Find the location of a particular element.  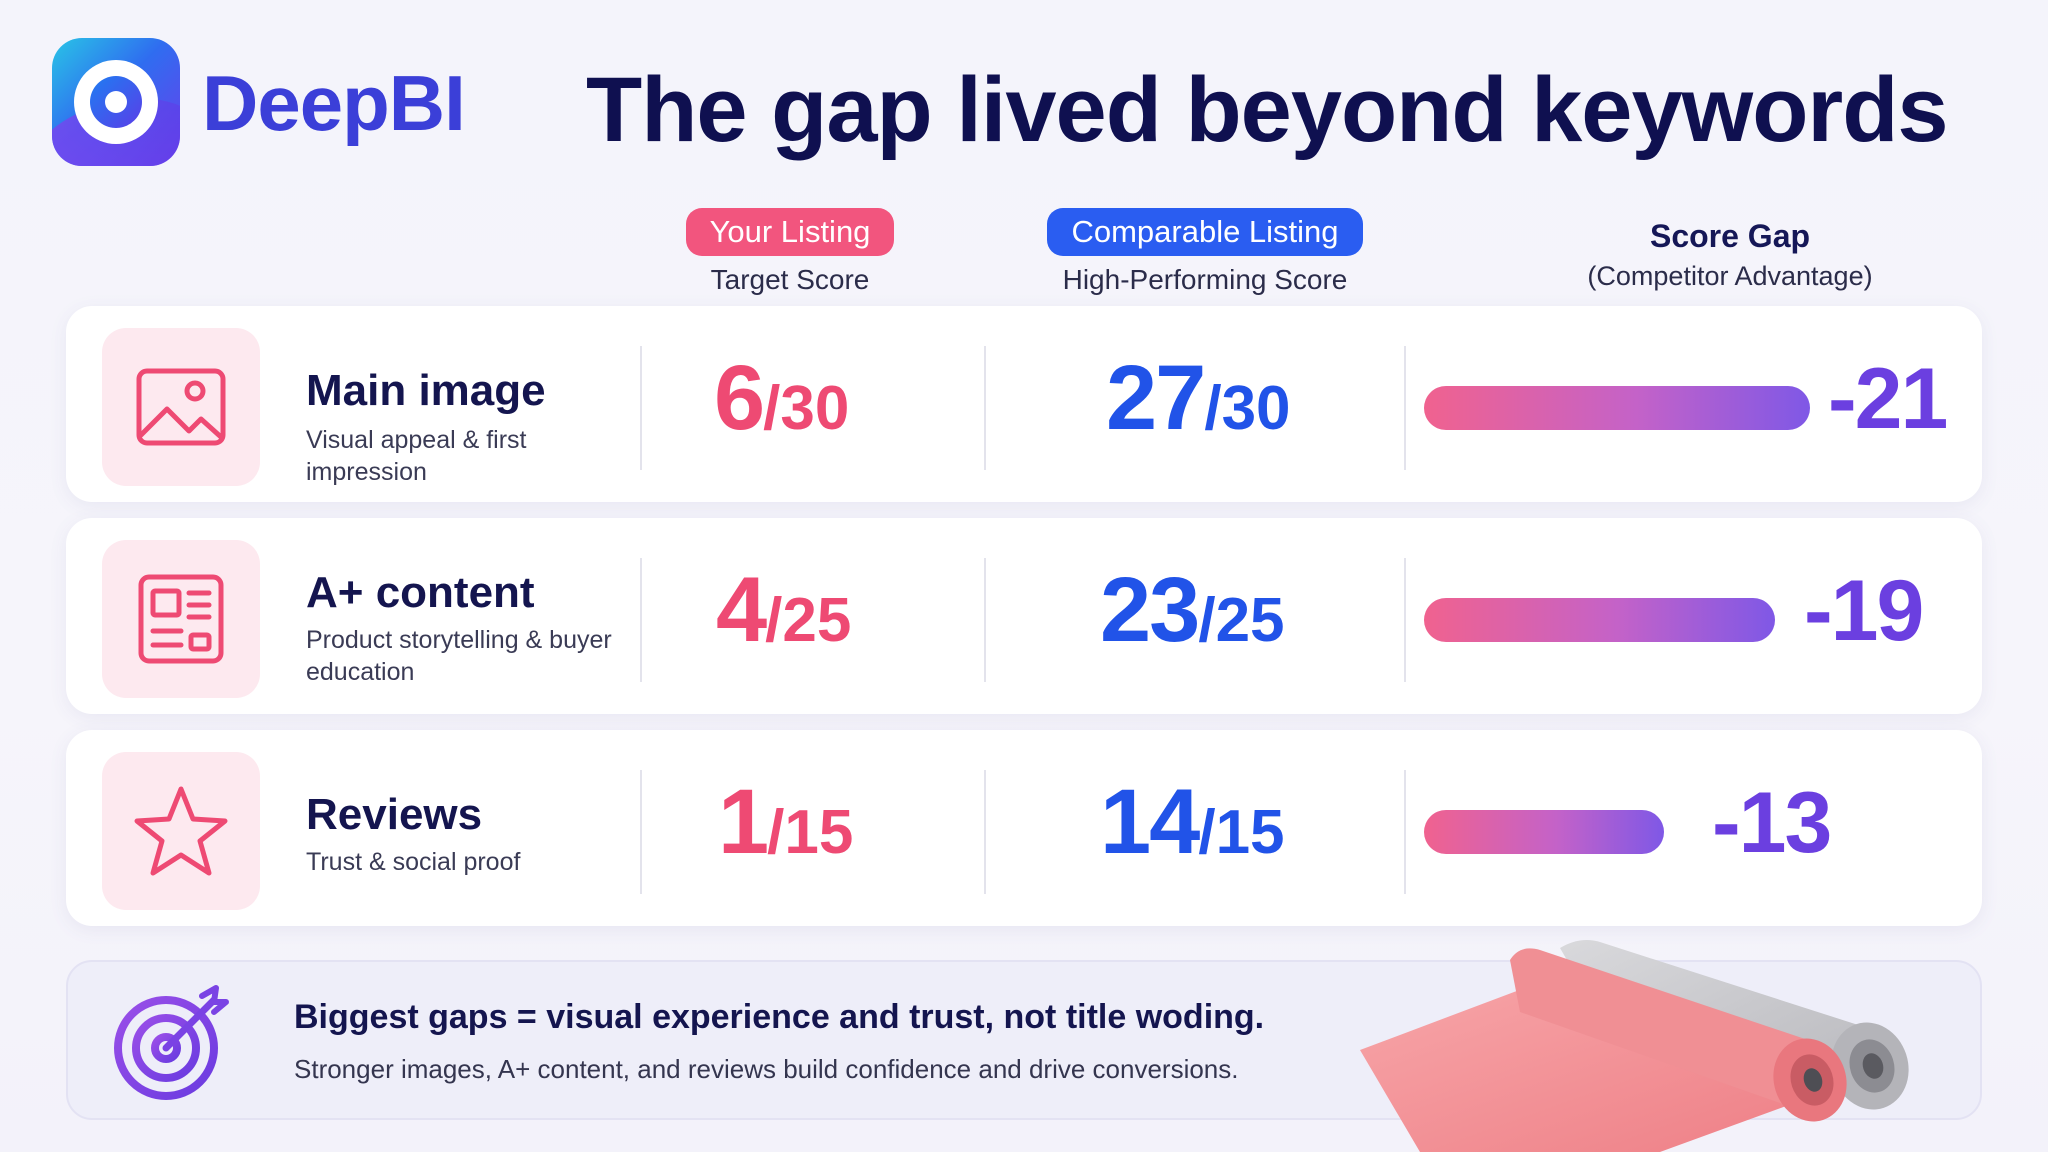

row-title: Main image is located at coordinates (426, 390).